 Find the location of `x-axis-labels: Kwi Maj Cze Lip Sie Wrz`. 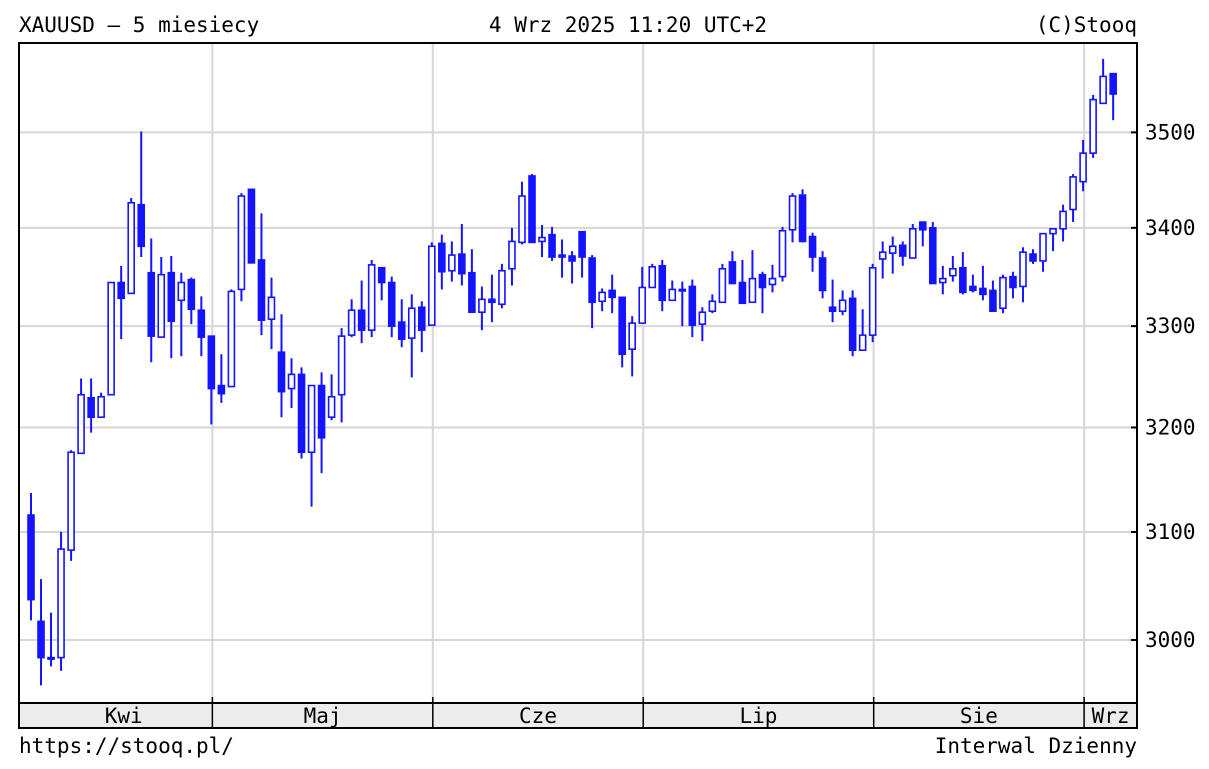

x-axis-labels: Kwi Maj Cze Lip Sie Wrz is located at coordinates (617, 716).